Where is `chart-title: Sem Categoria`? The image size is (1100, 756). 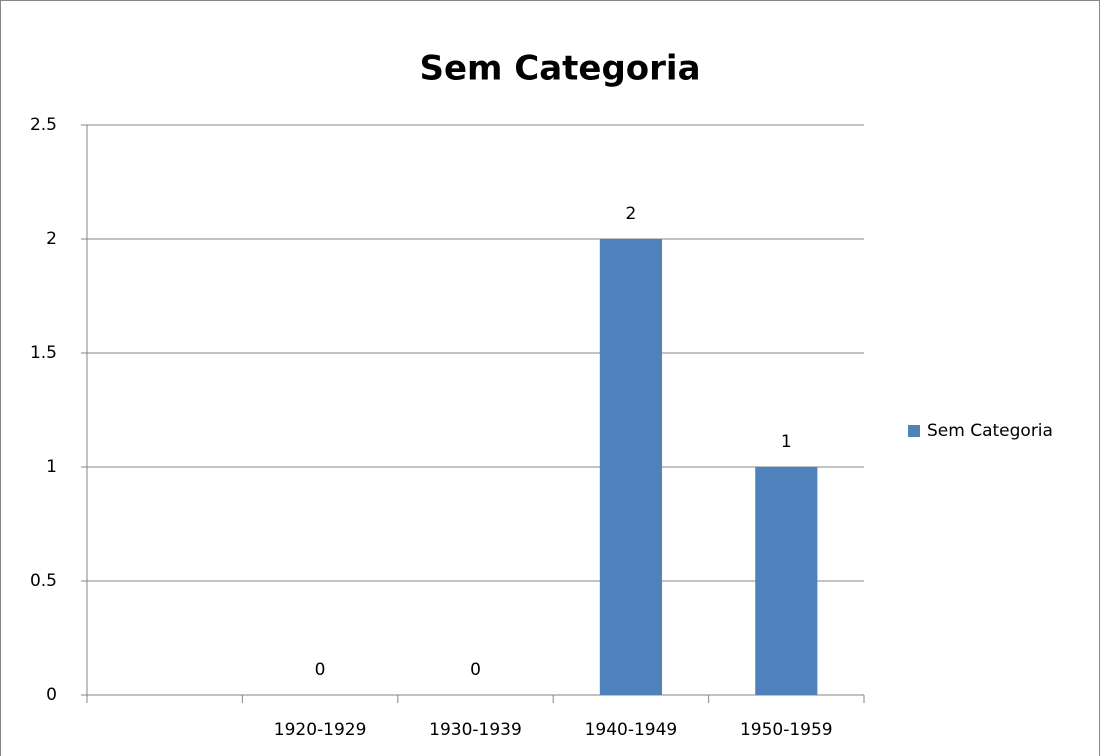
chart-title: Sem Categoria is located at coordinates (559, 69).